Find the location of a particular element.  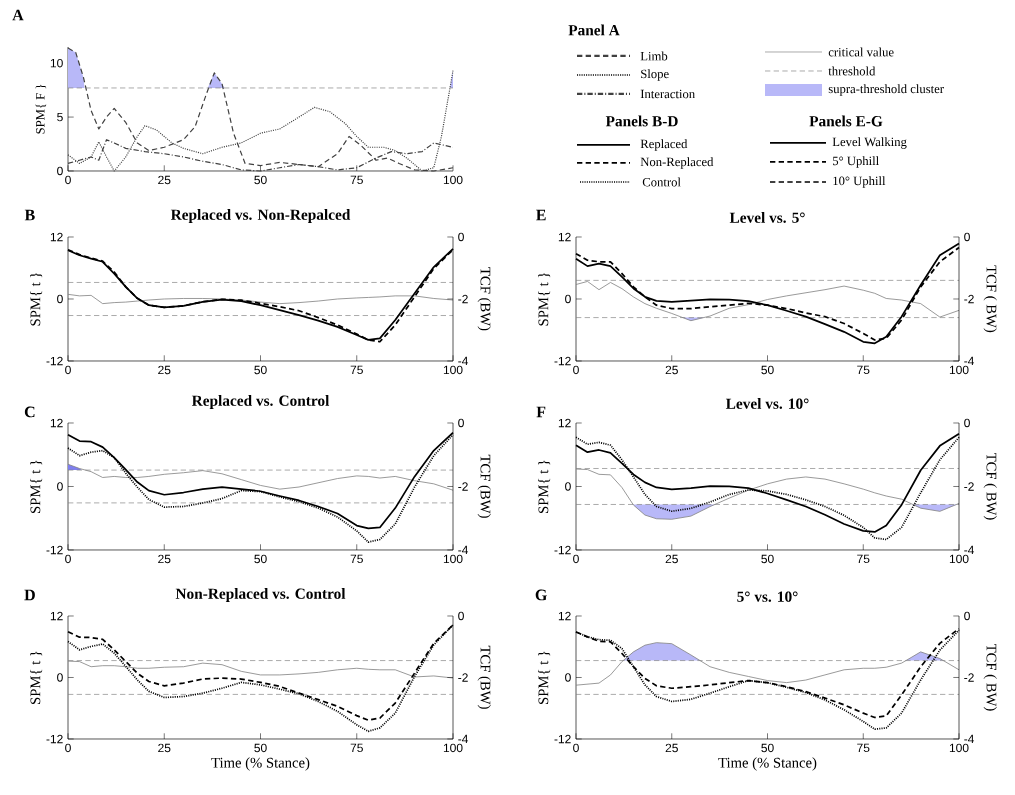

legend-label: critical value is located at coordinates (861, 52).